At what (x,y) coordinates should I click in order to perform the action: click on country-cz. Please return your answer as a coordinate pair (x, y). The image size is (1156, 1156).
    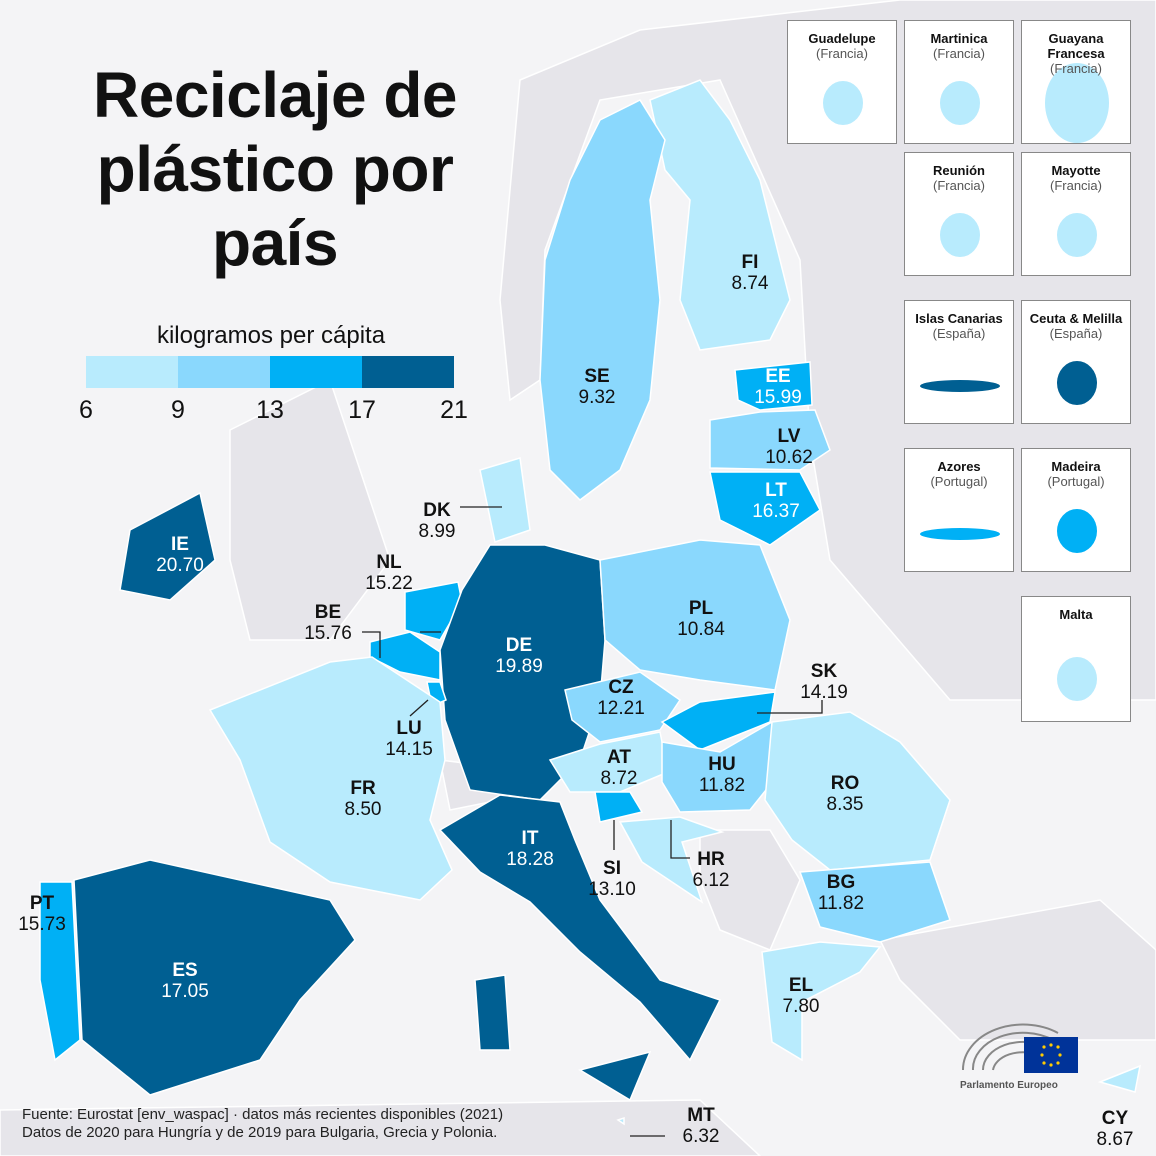
    Looking at the image, I should click on (623, 707).